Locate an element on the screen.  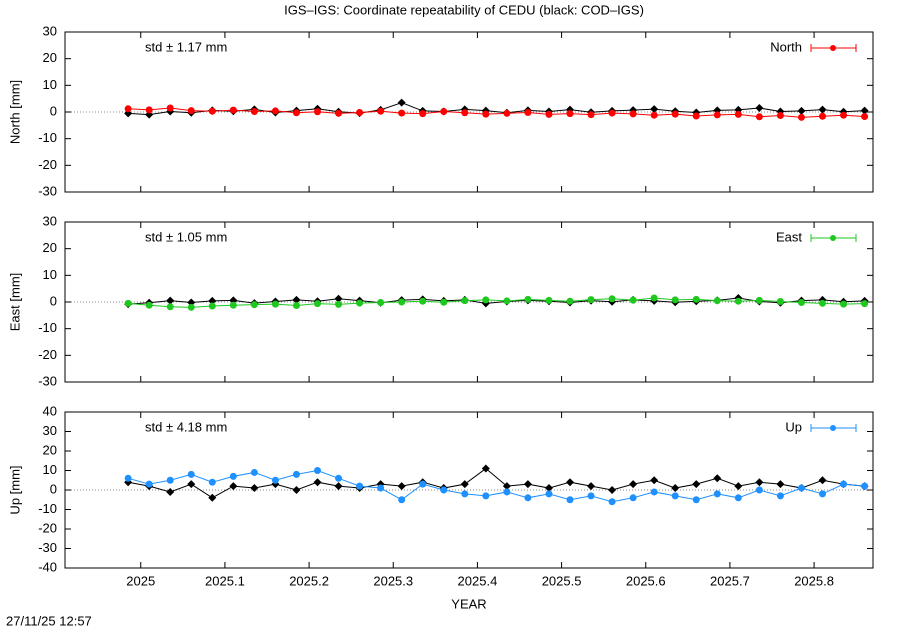
y-axis-label: North [mm] is located at coordinates (14, 112).